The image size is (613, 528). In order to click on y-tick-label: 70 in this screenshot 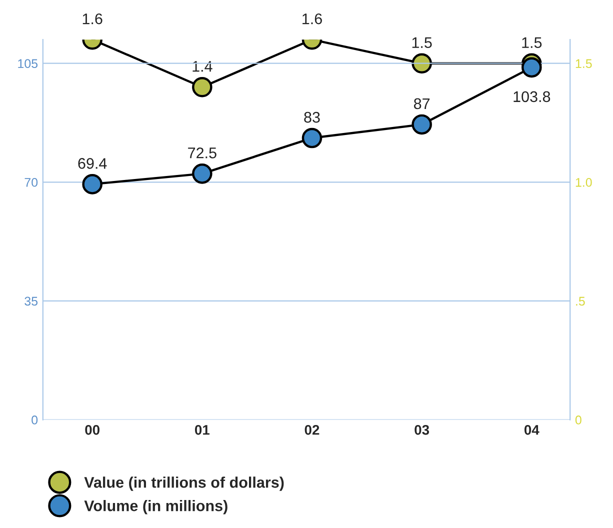, I will do `click(31, 182)`.